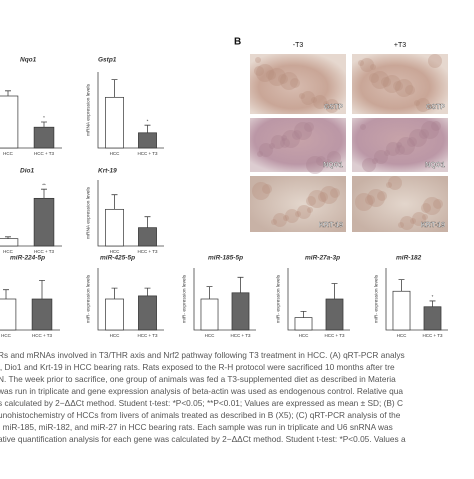  I want to click on chart-title: miR-425-5p, so click(117, 258).